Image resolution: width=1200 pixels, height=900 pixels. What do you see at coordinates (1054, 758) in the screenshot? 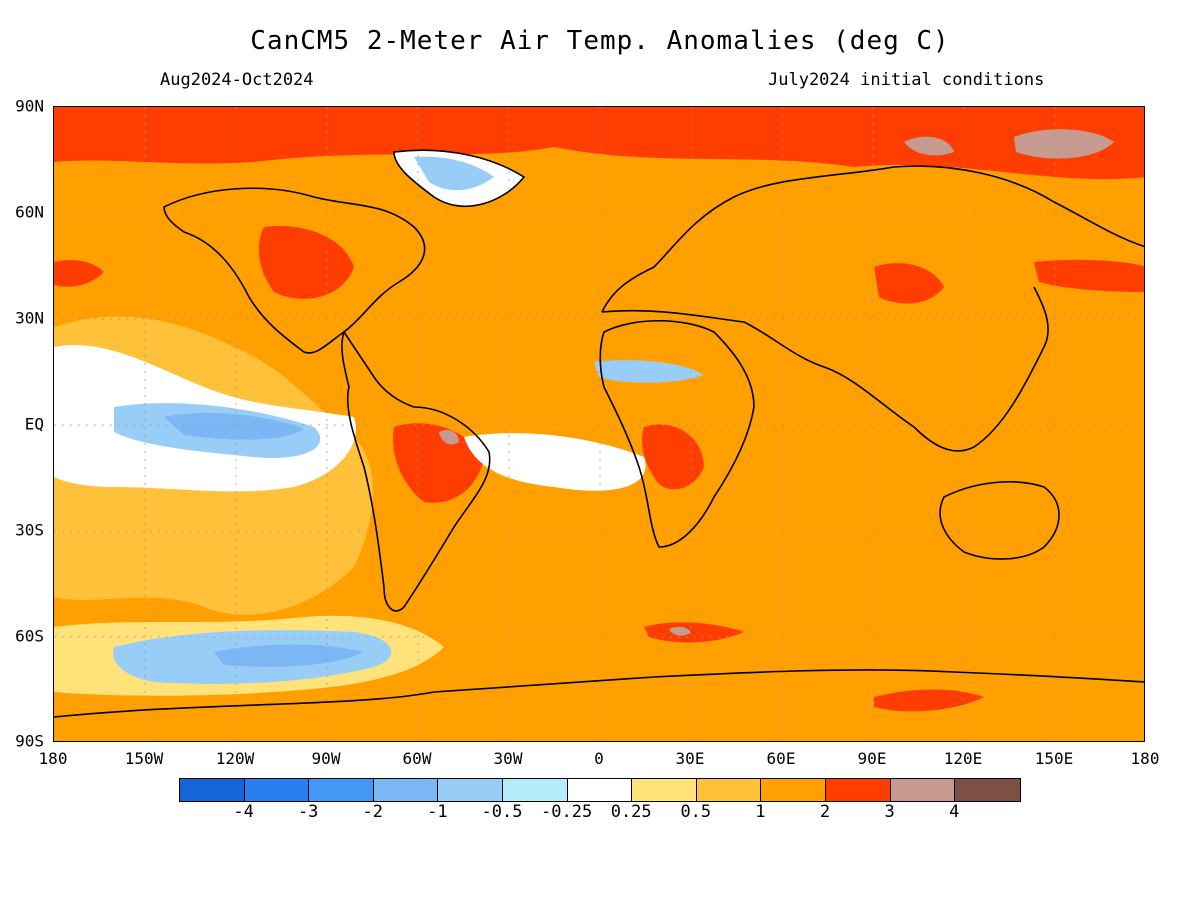
I see `lon-label-150e: 150E` at bounding box center [1054, 758].